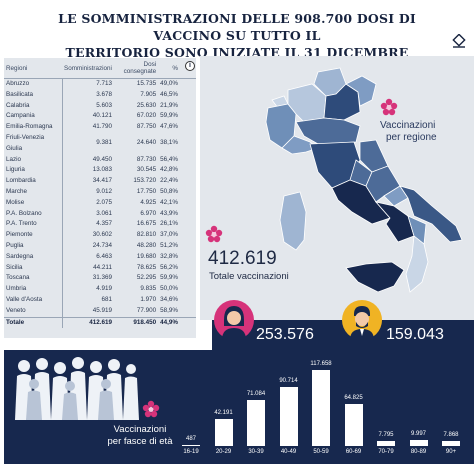 This screenshot has width=474, height=466. I want to click on female-avatar, so click(234, 320).